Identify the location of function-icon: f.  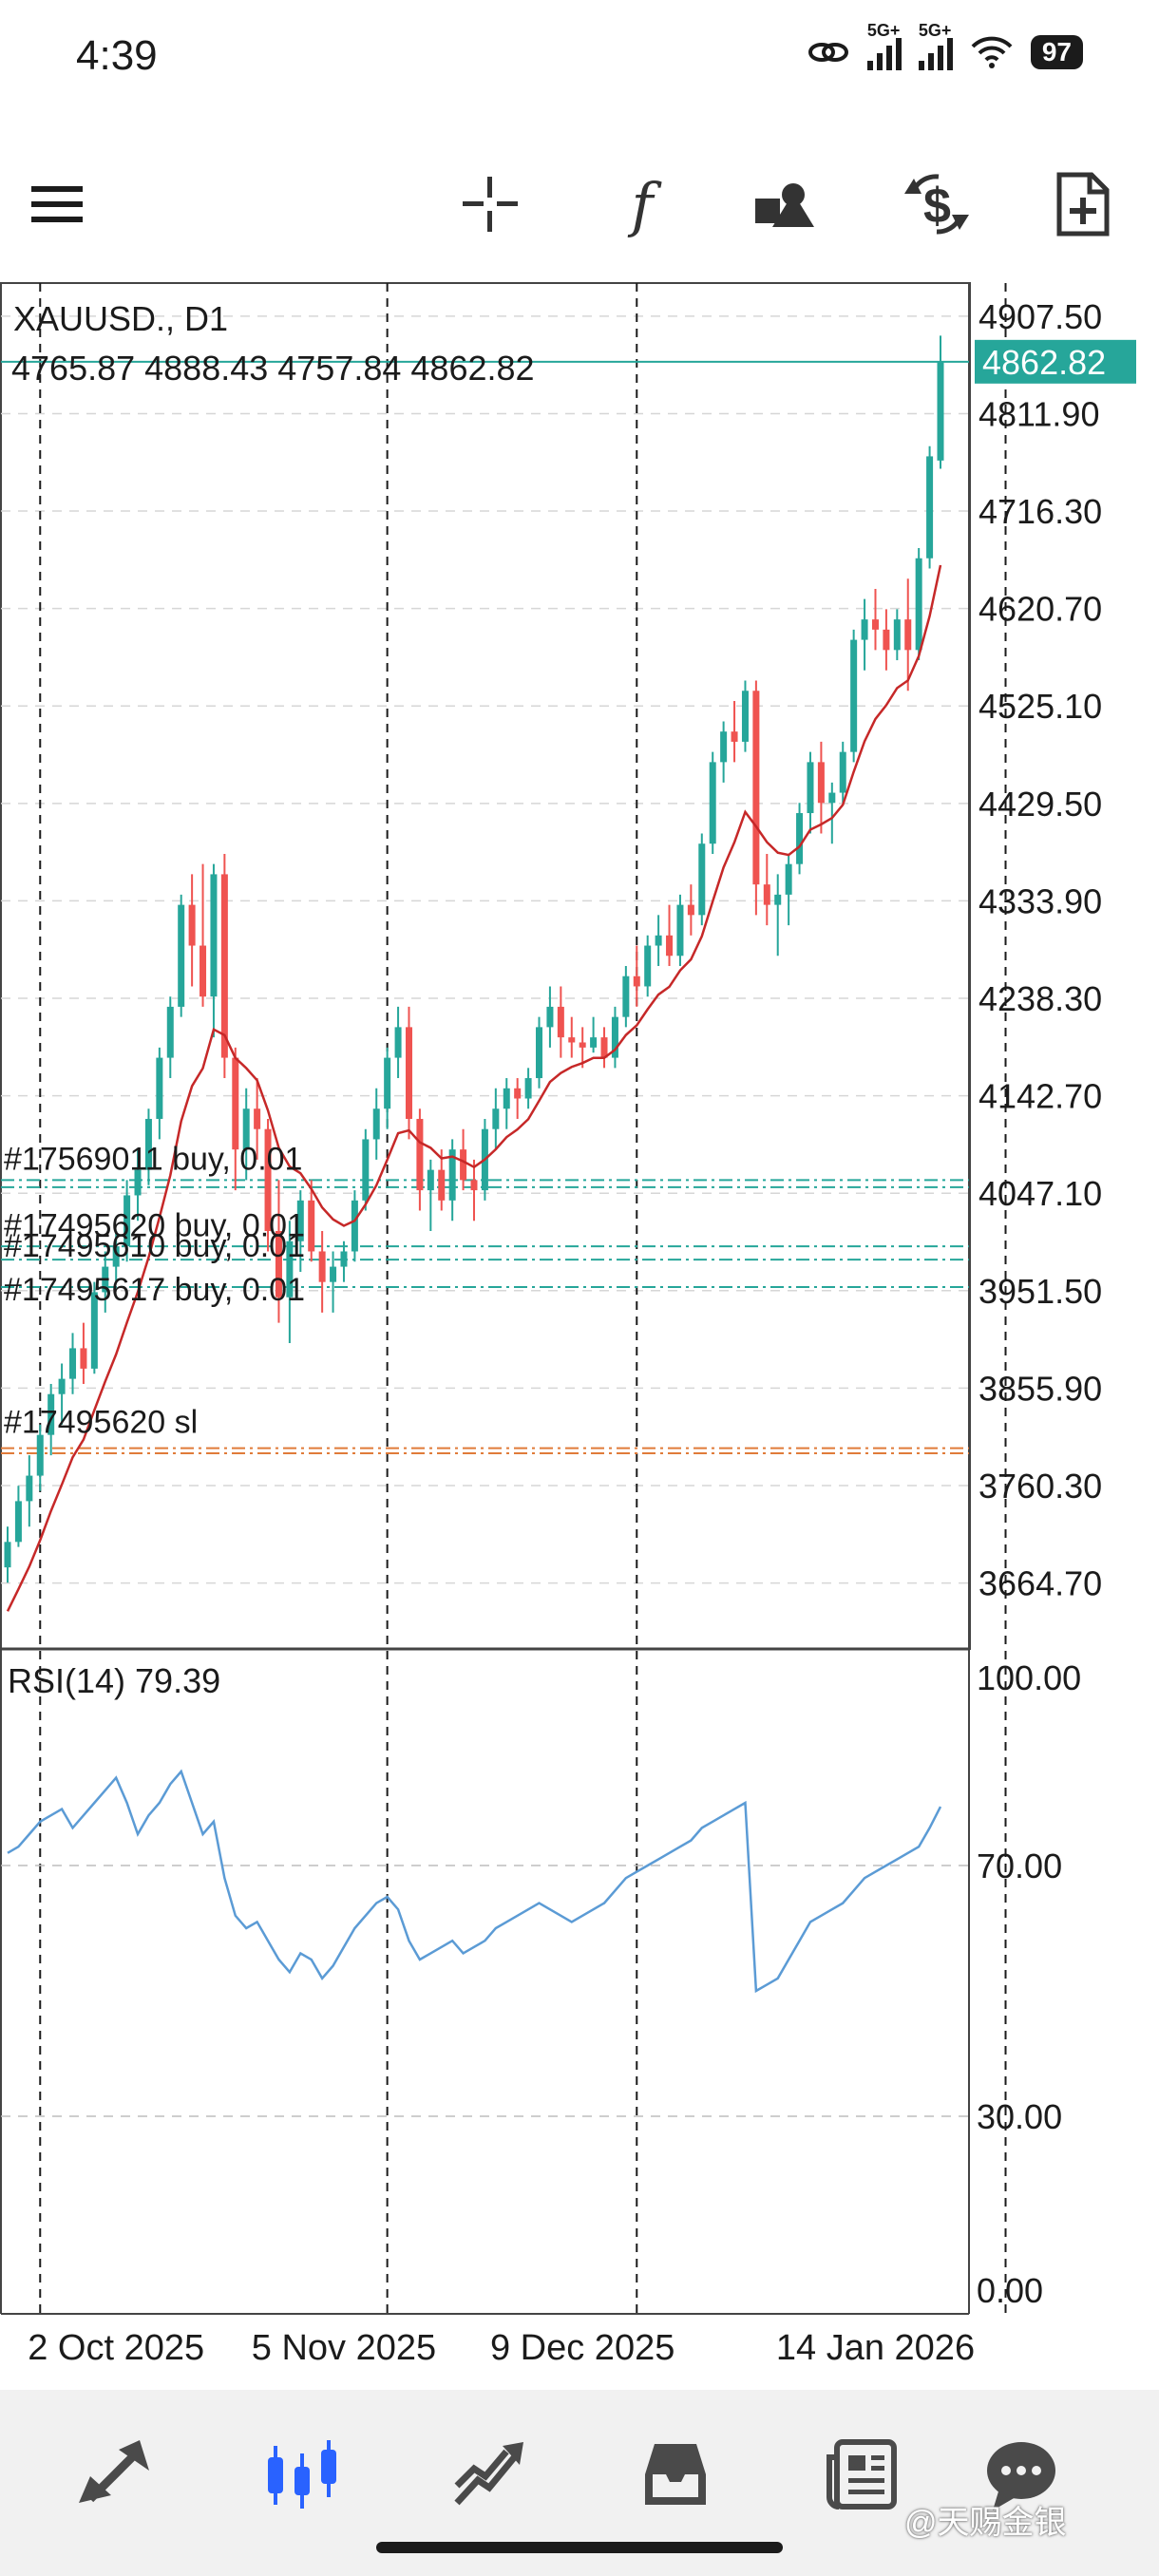
(642, 204).